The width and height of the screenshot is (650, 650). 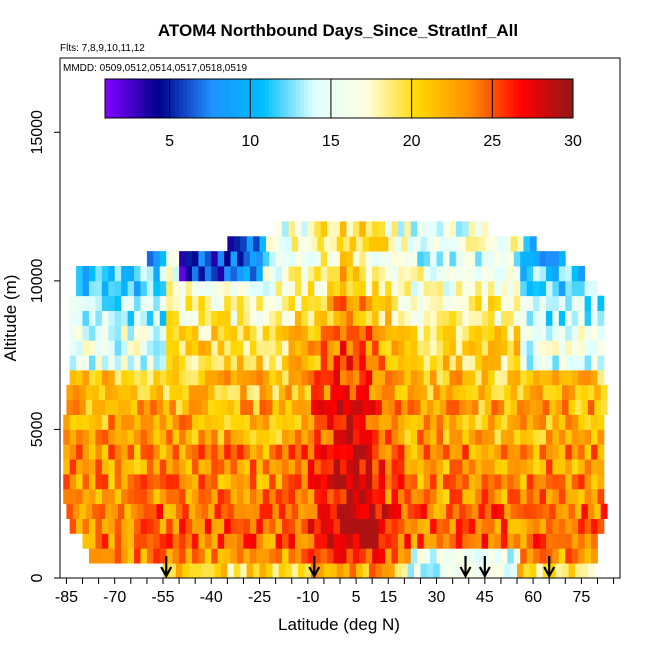 I want to click on x-axis: -85 -70 -55 -40 -25 -10 5 15 30 45 60 75, so click(x=335, y=592).